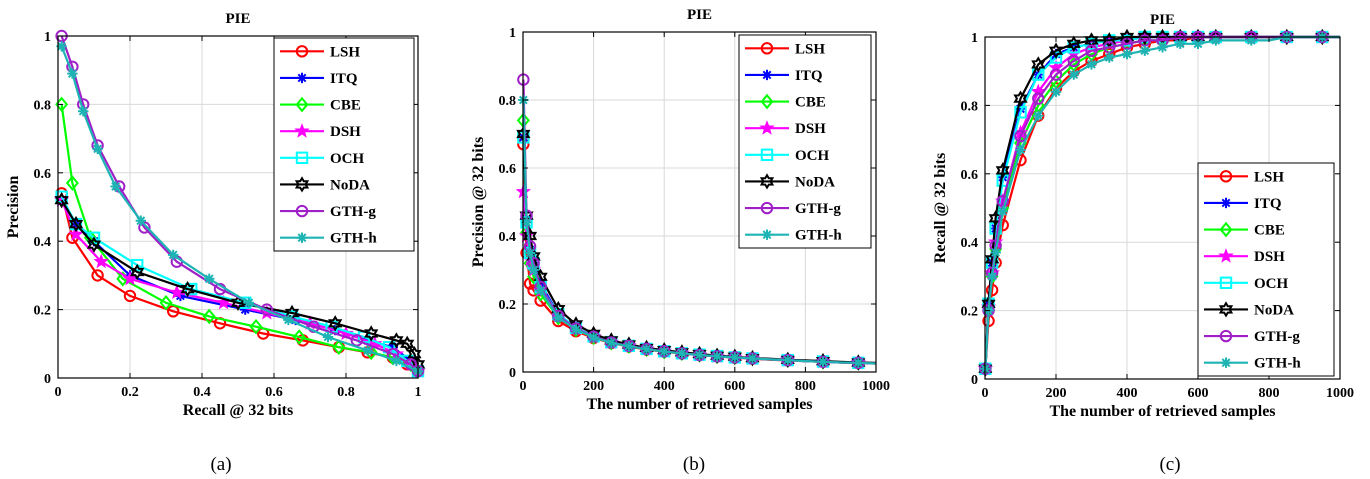 The height and width of the screenshot is (479, 1370). What do you see at coordinates (812, 156) in the screenshot?
I see `legend-label: OCH` at bounding box center [812, 156].